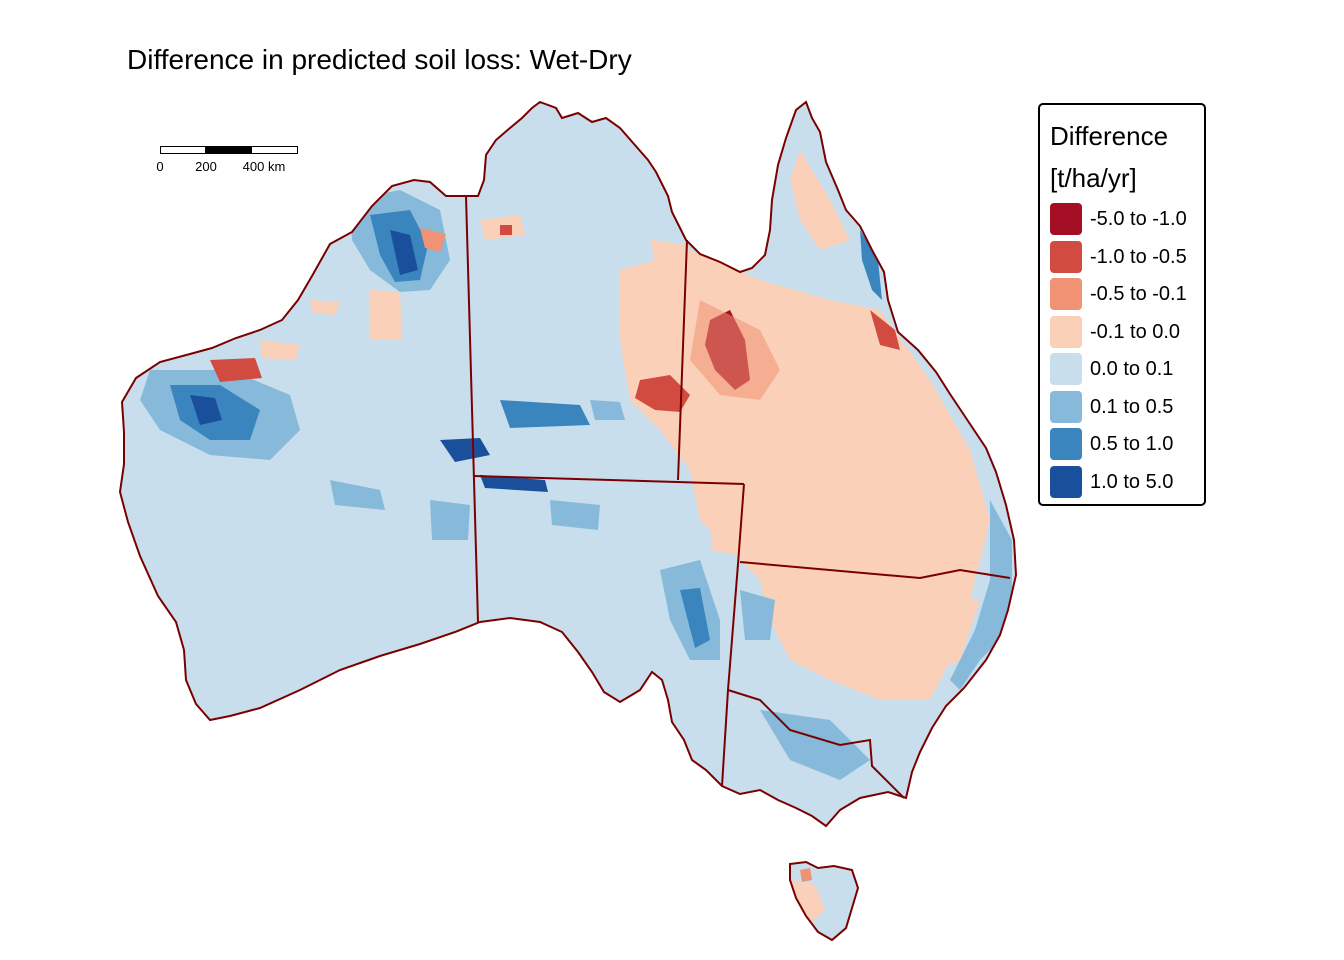 The width and height of the screenshot is (1344, 960). I want to click on legend-item: -0.1 to 0.0, so click(1125, 331).